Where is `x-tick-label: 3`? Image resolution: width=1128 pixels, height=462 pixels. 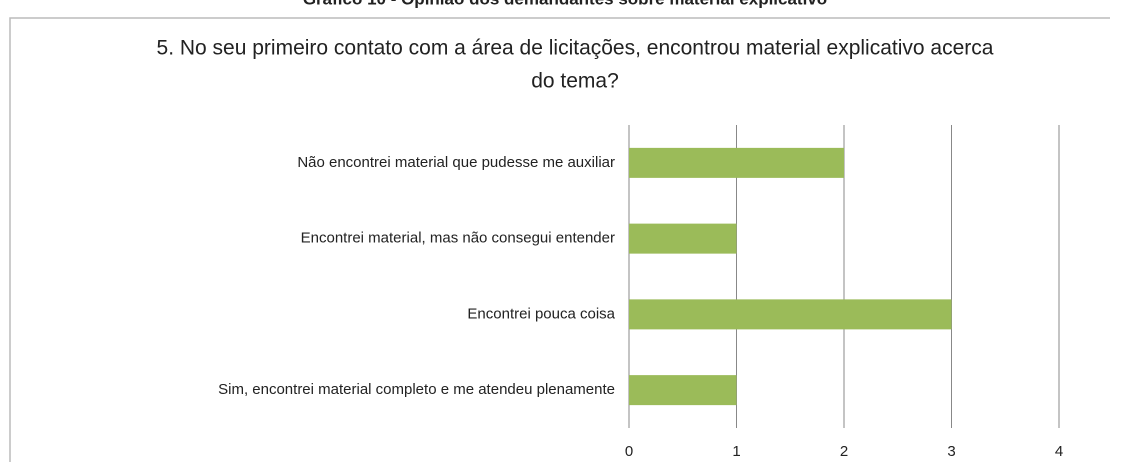
x-tick-label: 3 is located at coordinates (951, 451).